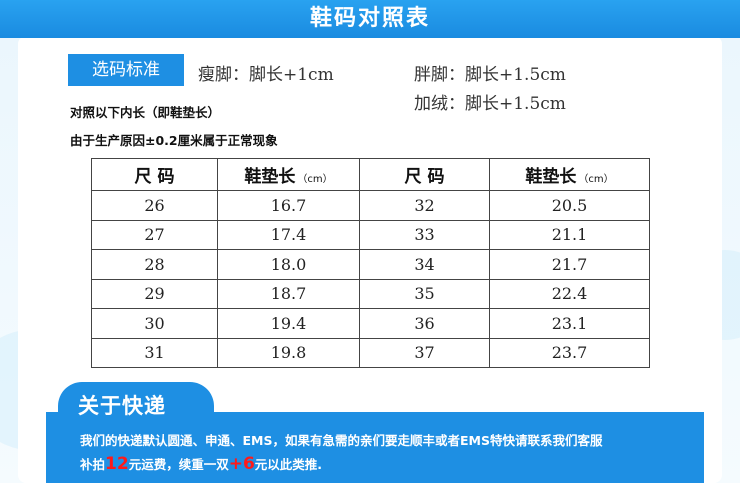 Image resolution: width=740 pixels, height=483 pixels. Describe the element at coordinates (154, 323) in the screenshot. I see `size-cell: 30` at that location.